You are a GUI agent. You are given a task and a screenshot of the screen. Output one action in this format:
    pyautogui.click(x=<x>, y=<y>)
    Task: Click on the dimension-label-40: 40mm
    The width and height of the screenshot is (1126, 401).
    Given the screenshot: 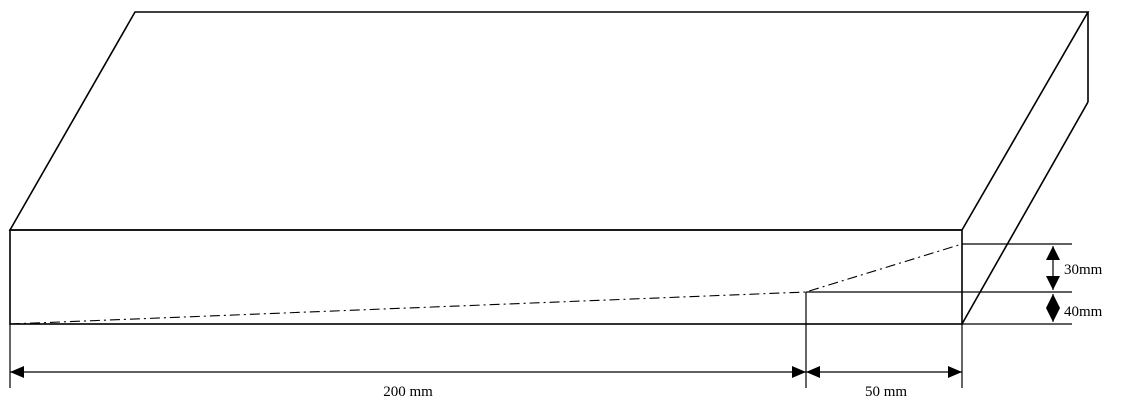 What is the action you would take?
    pyautogui.click(x=1083, y=312)
    